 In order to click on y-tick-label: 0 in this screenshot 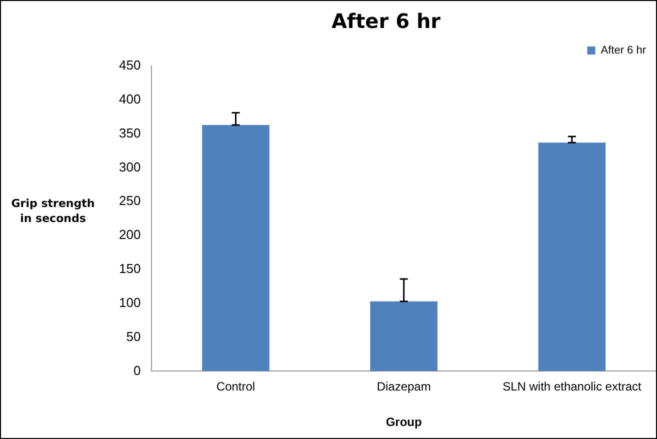, I will do `click(137, 370)`.